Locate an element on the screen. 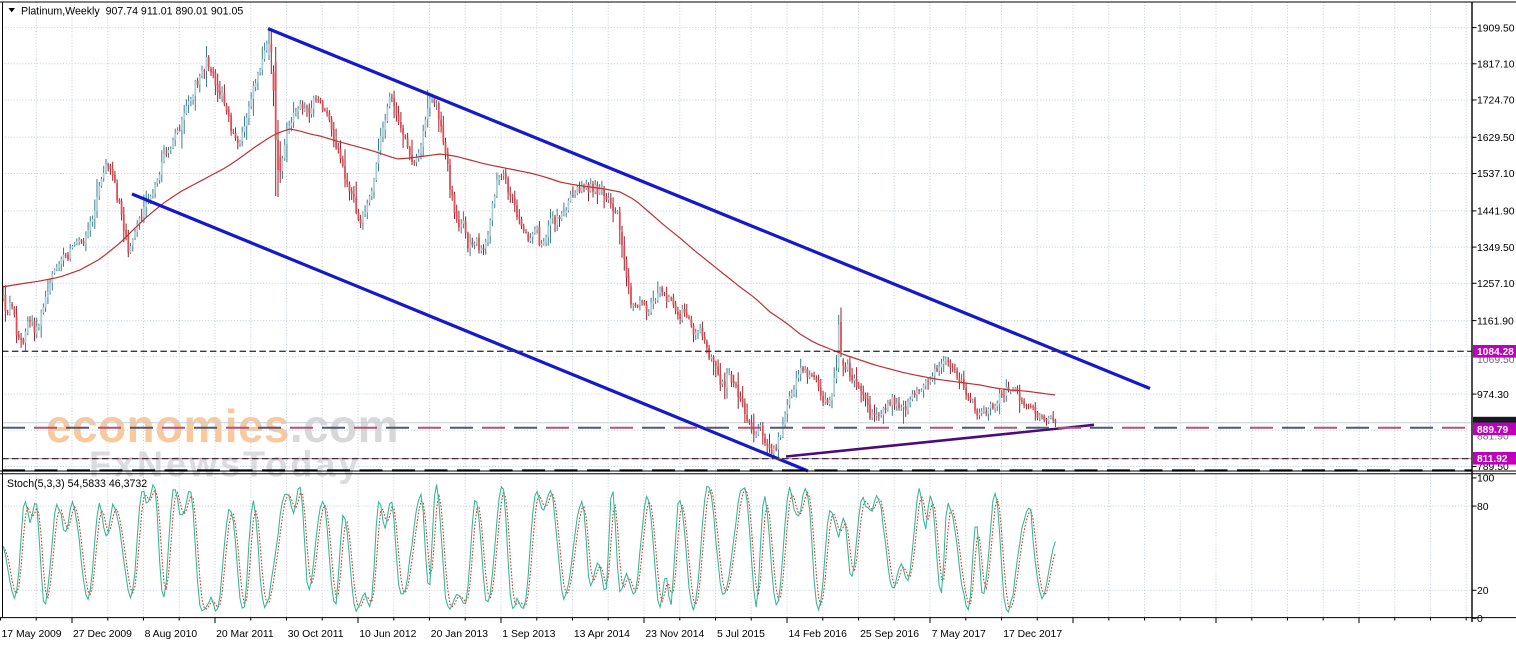 Image resolution: width=1516 pixels, height=655 pixels. svg-text: 30 Oct 2011 is located at coordinates (316, 634).